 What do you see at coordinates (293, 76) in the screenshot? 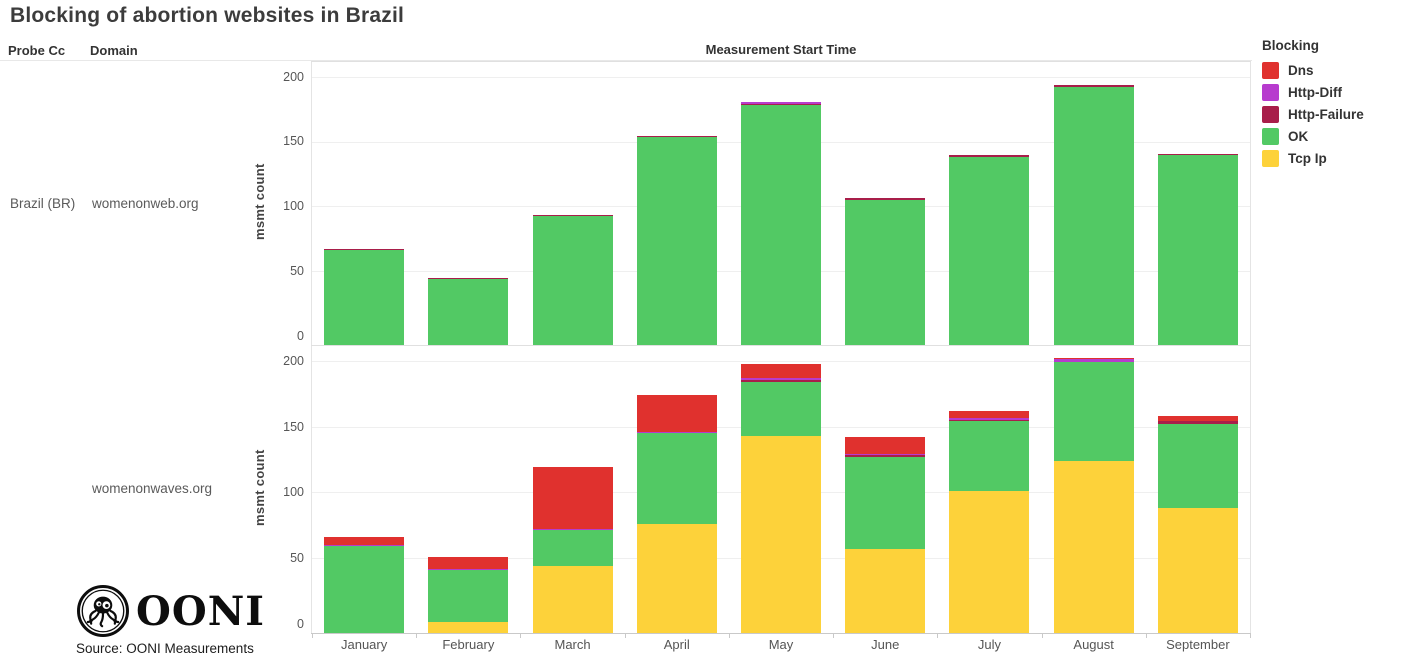
I see `y-tick-label: 200` at bounding box center [293, 76].